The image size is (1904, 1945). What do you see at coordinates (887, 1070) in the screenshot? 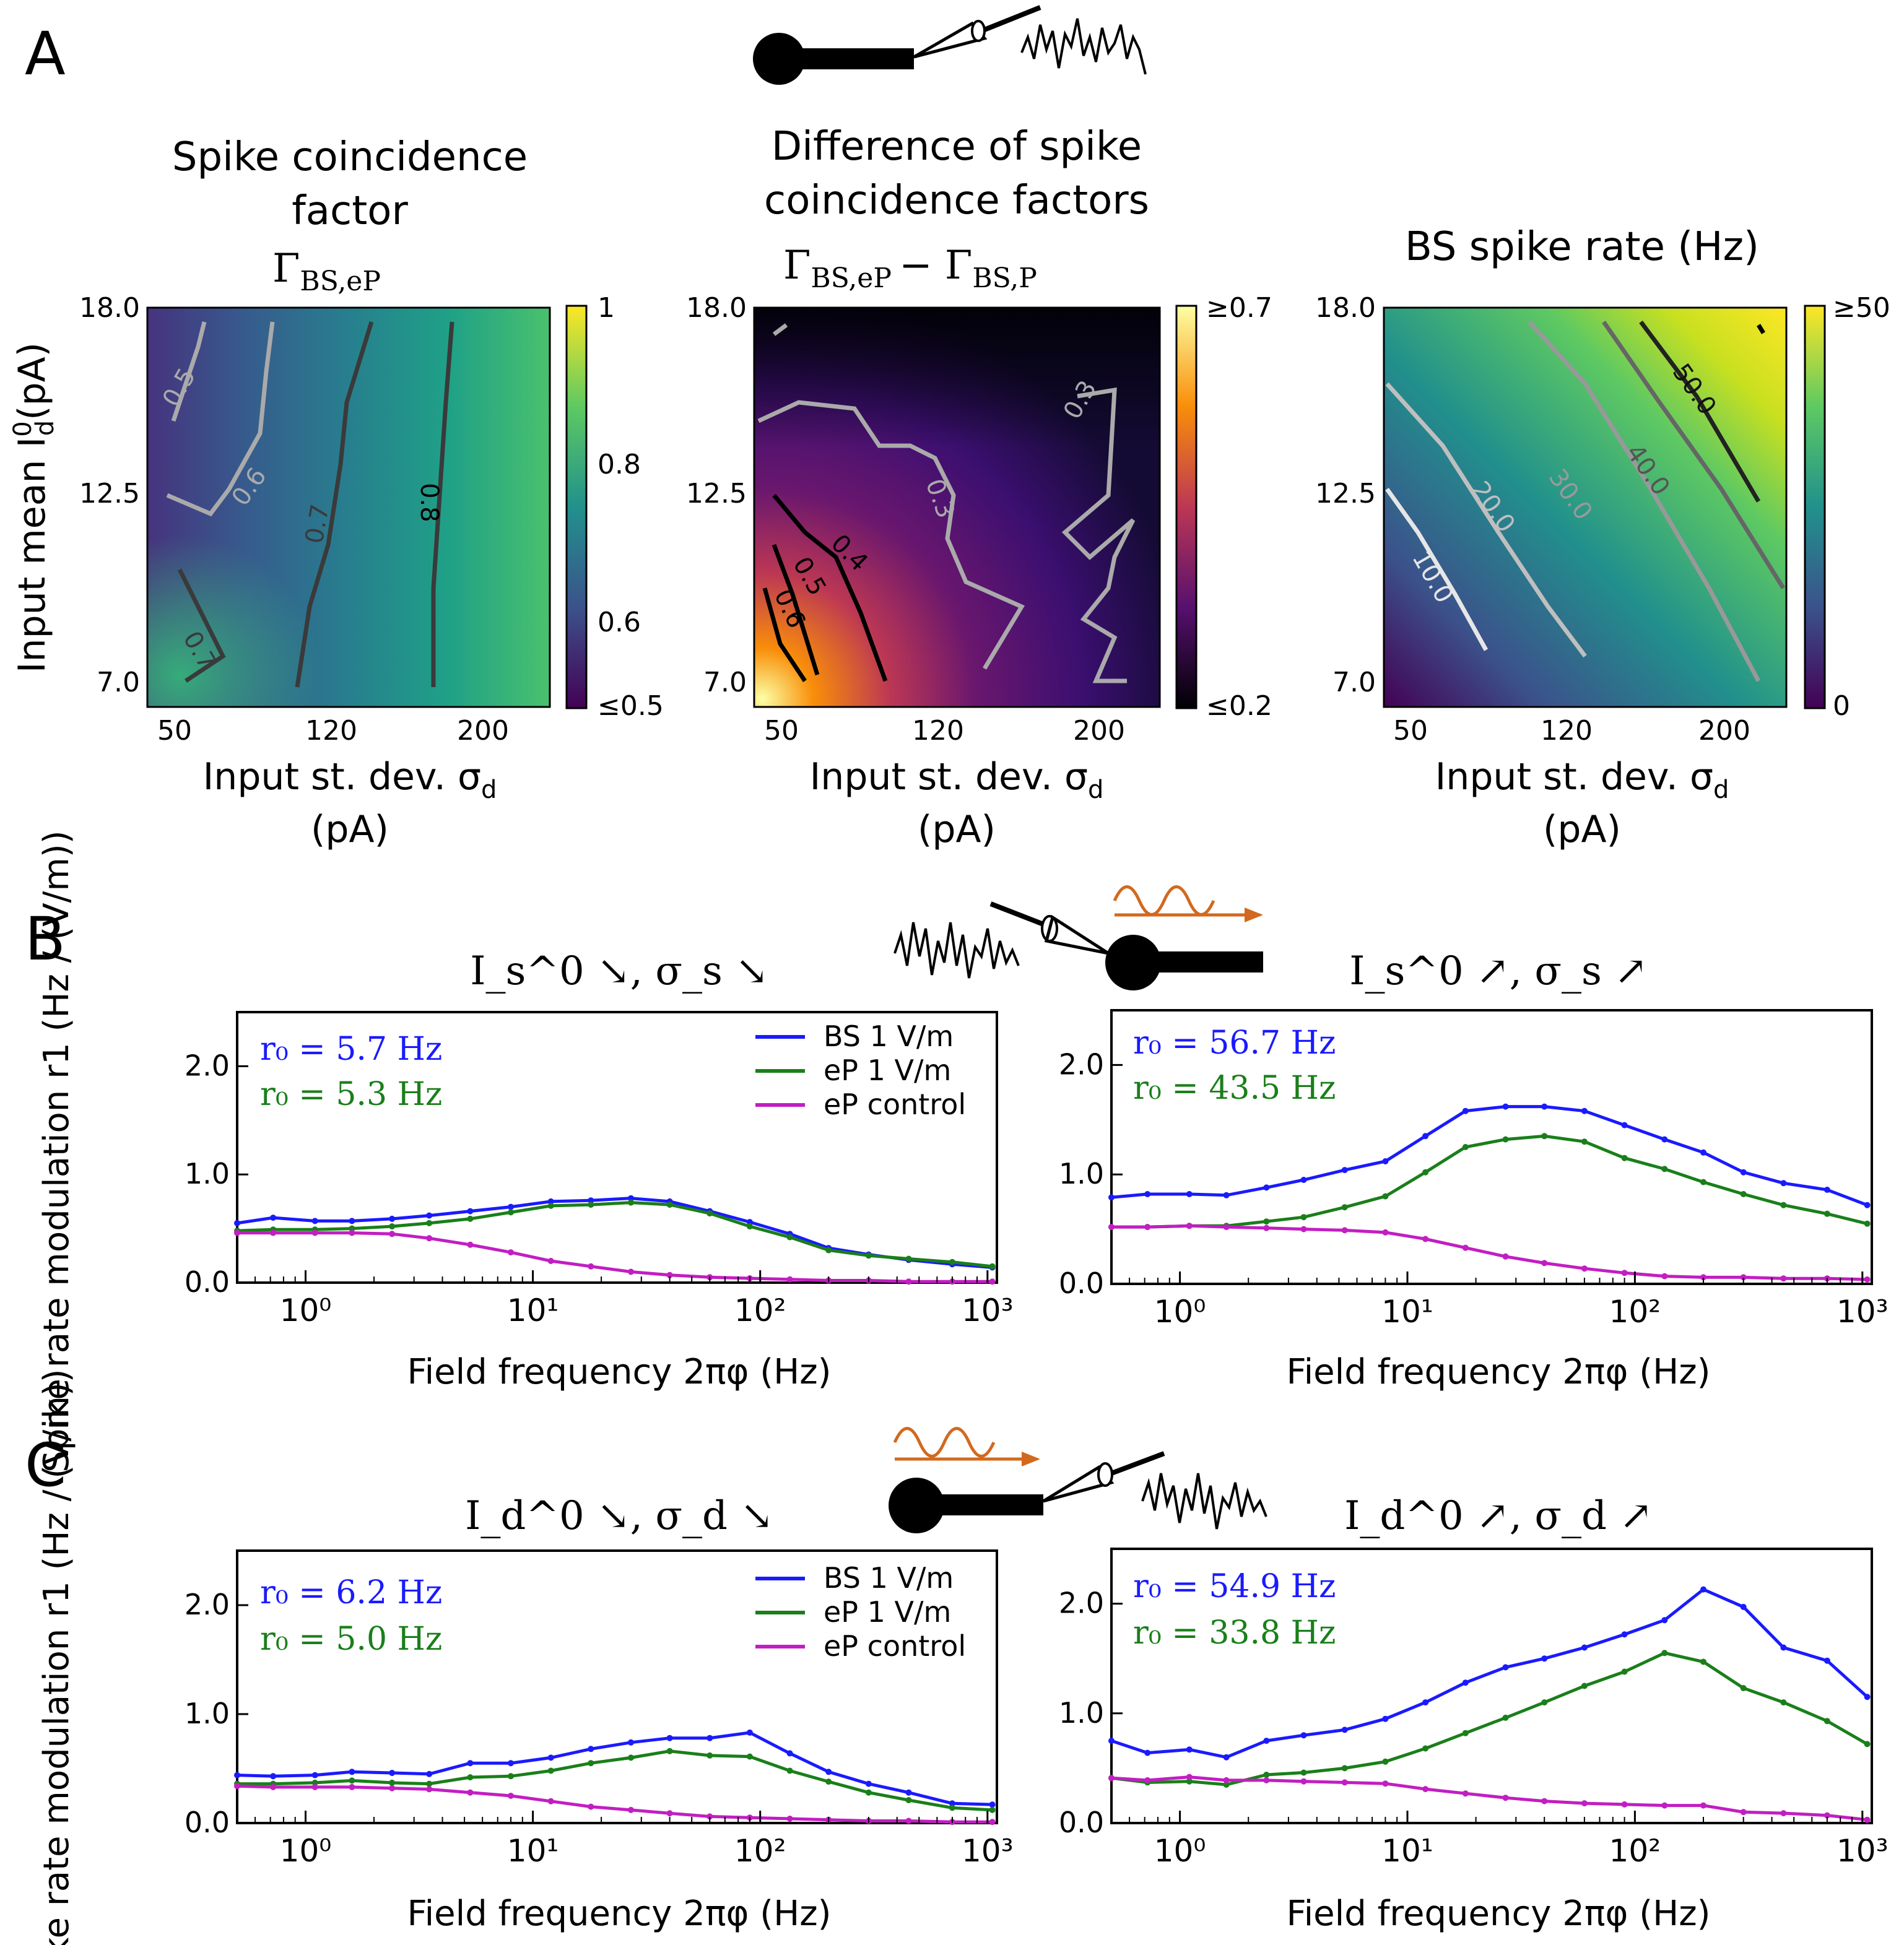
I see `legend-label-ep: eP 1 V/m` at bounding box center [887, 1070].